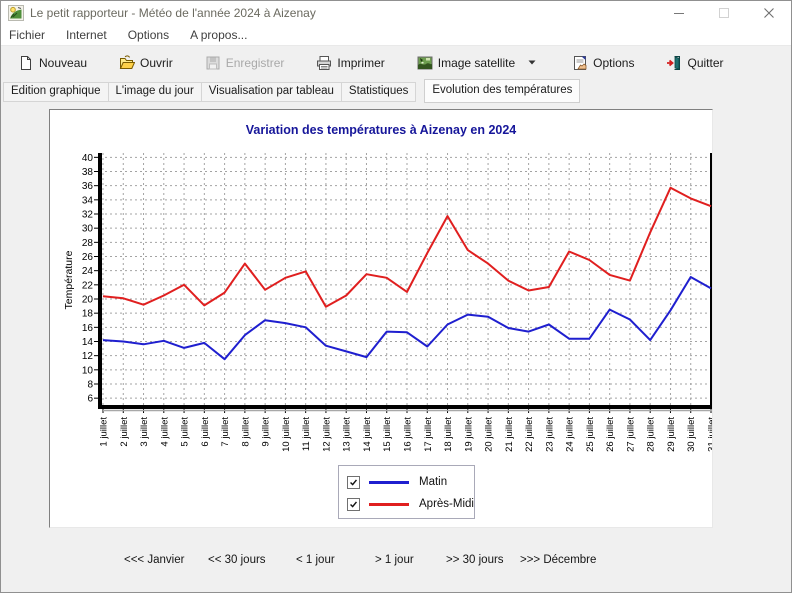  Describe the element at coordinates (389, 482) in the screenshot. I see `matin-line-sample` at that location.